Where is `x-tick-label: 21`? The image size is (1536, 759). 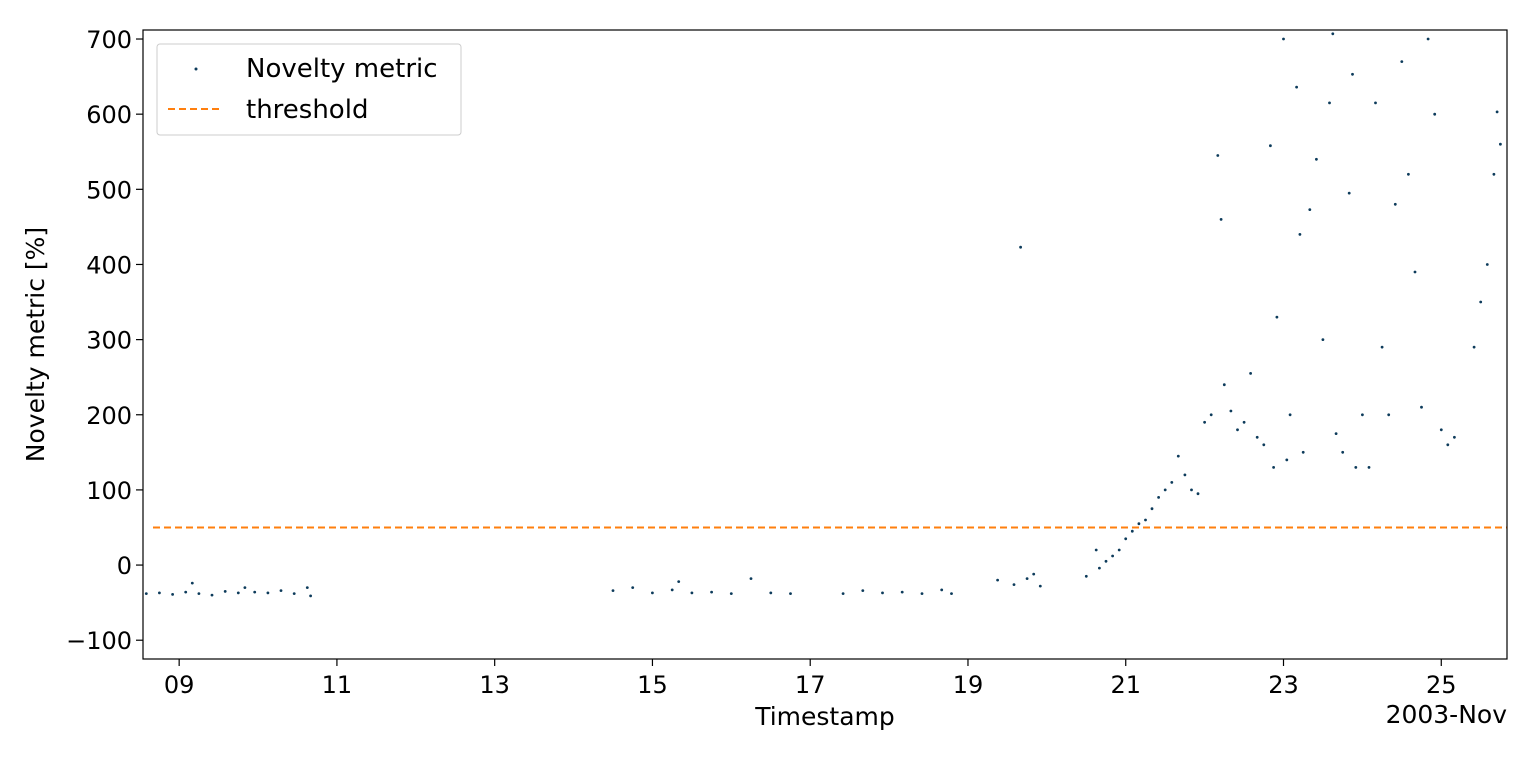 x-tick-label: 21 is located at coordinates (1125, 685).